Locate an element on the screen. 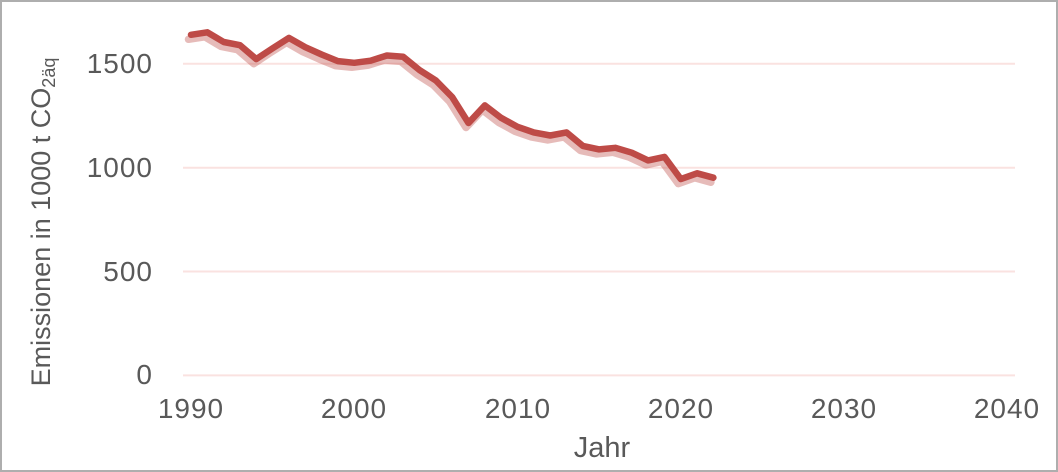 The image size is (1058, 472). y-axis-title-text: Emissionen in 1000 t CO is located at coordinates (41, 237).